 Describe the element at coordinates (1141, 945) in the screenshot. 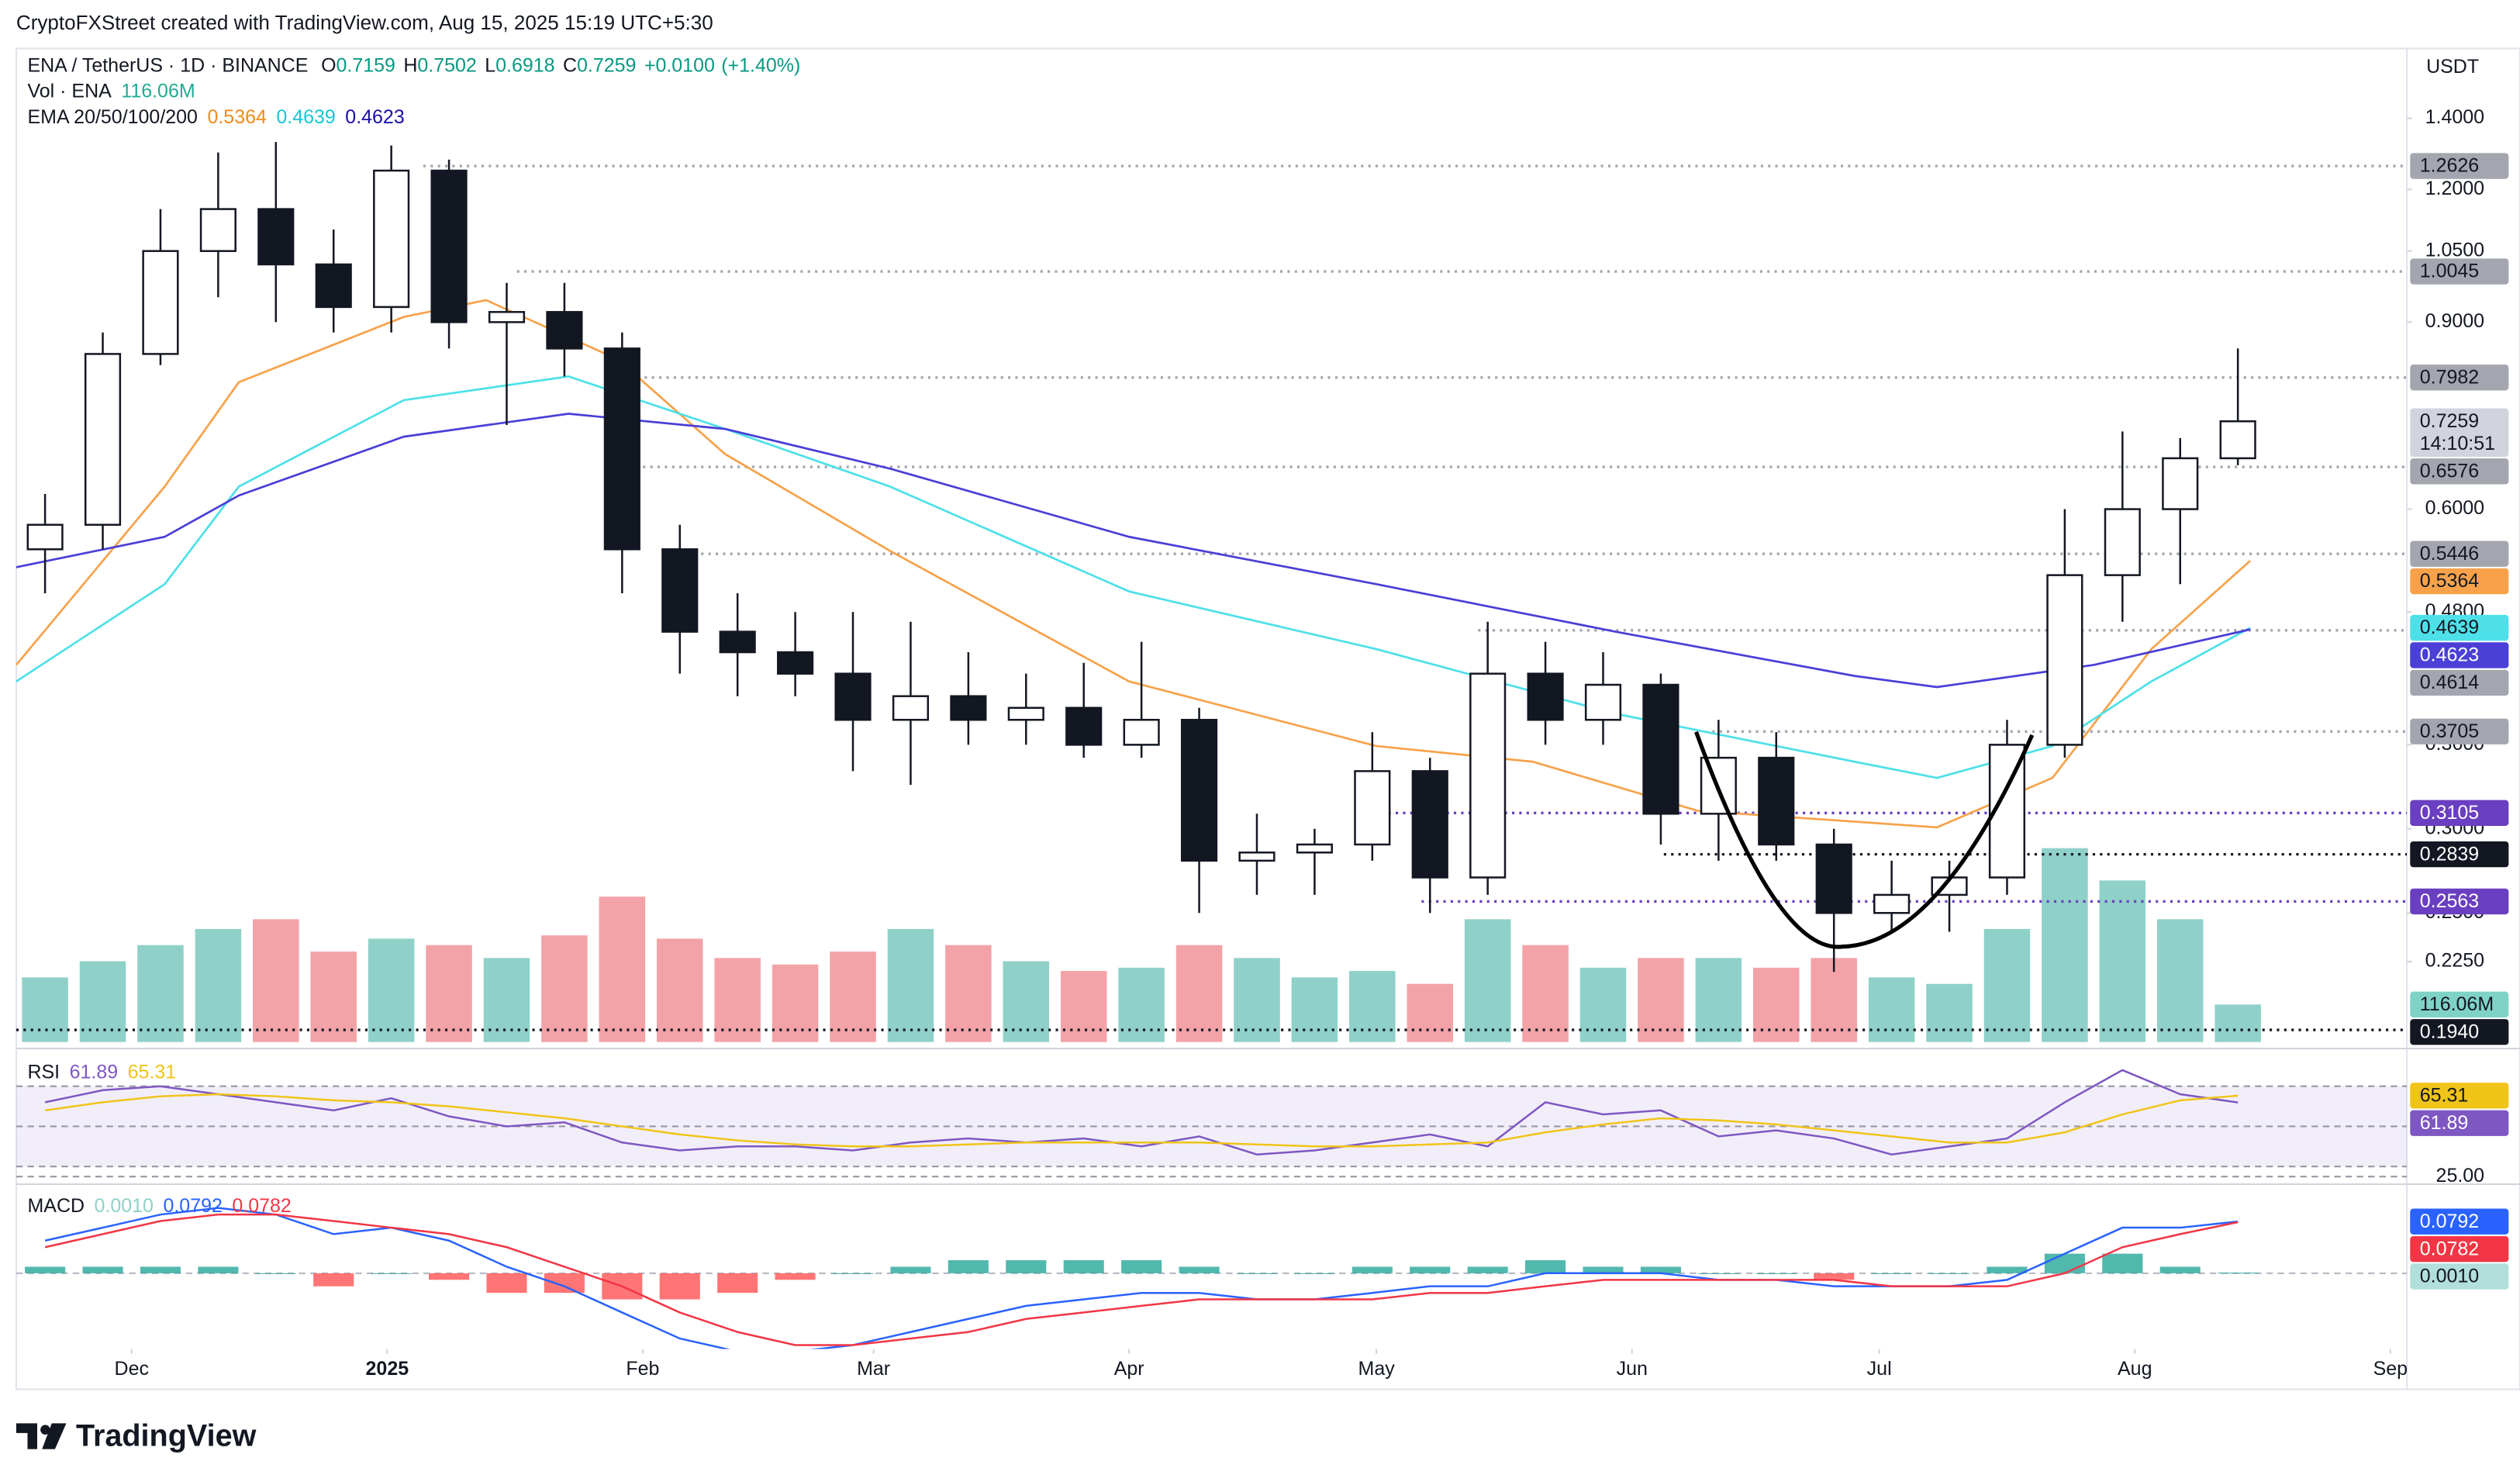

I see `volume-layer` at that location.